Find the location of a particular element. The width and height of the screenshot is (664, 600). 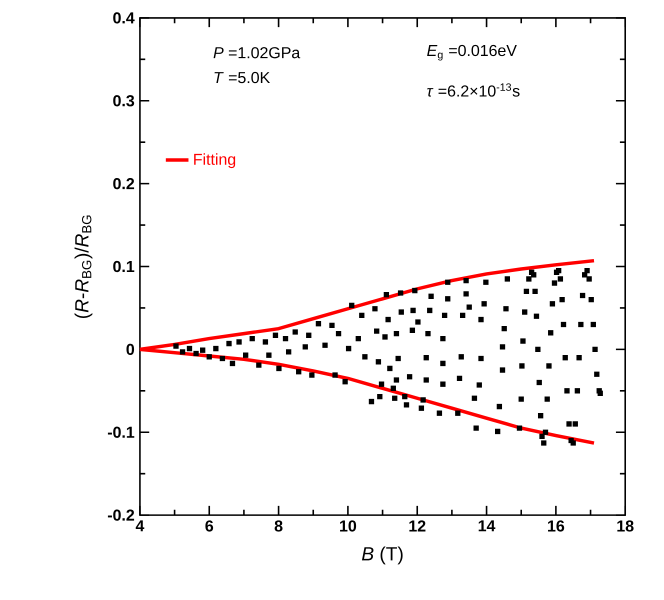

annotation: τ =6.2×10$^{-13}$s is located at coordinates (473, 90).